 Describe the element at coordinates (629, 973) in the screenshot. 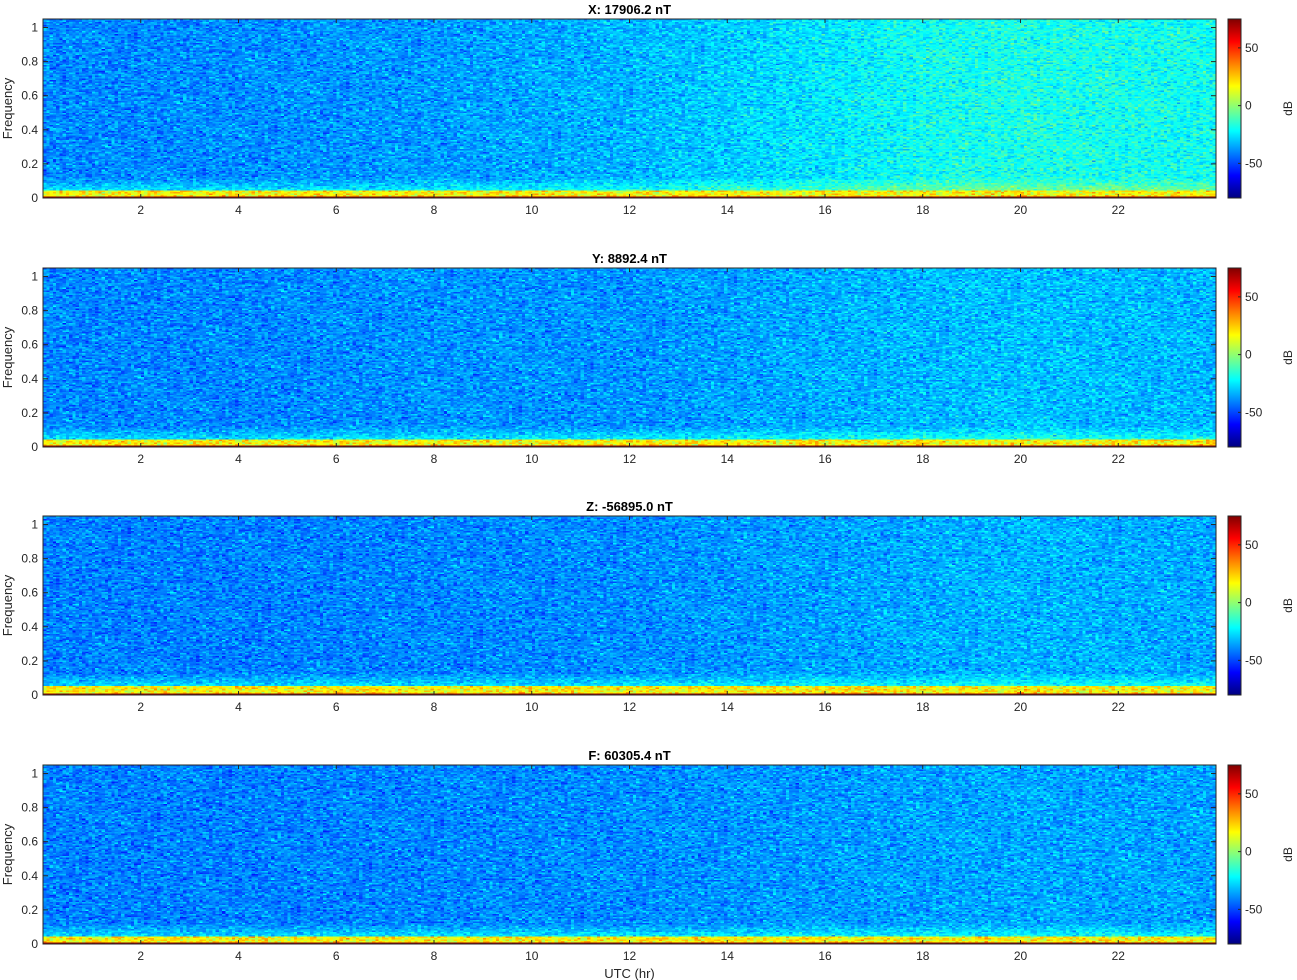

I see `x-axis-label: UTC (hr)` at that location.